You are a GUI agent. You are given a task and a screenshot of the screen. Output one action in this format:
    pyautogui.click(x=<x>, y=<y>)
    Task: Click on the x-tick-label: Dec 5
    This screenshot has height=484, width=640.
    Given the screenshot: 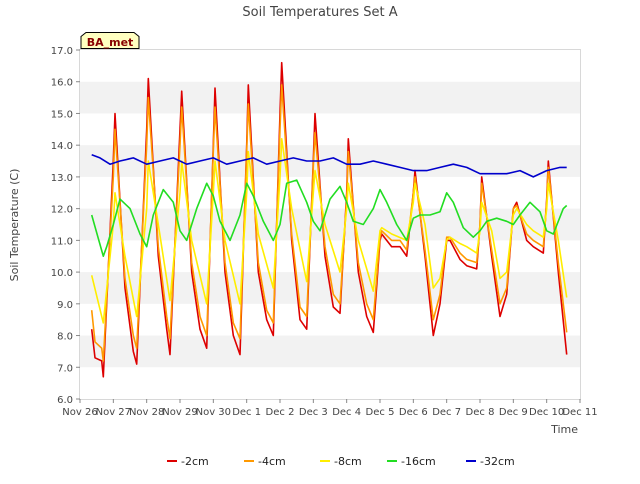 What is the action you would take?
    pyautogui.click(x=380, y=412)
    